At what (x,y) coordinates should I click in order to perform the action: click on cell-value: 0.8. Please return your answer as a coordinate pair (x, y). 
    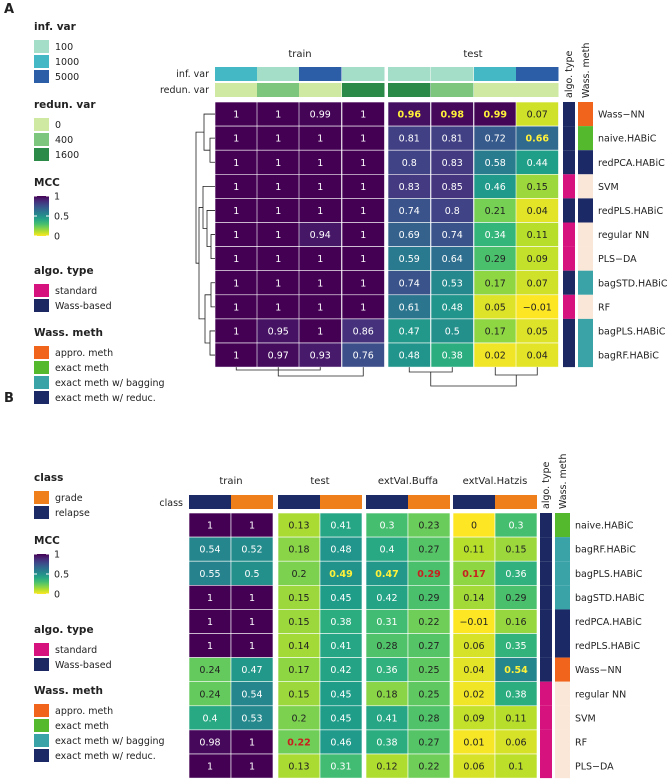
    Looking at the image, I should click on (452, 211).